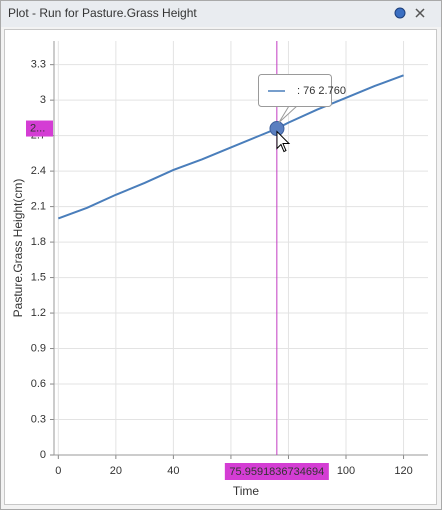  I want to click on y-tick-label: 1.5, so click(38, 277).